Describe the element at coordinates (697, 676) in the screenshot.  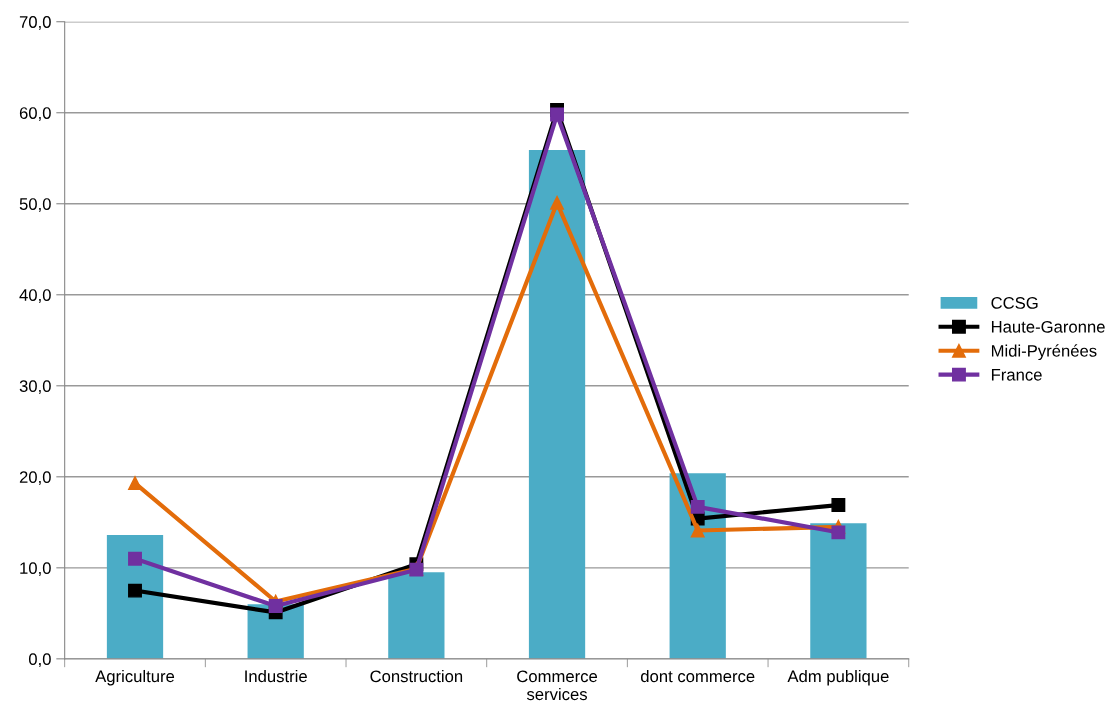
I see `x-tick-label: dont commerce` at that location.